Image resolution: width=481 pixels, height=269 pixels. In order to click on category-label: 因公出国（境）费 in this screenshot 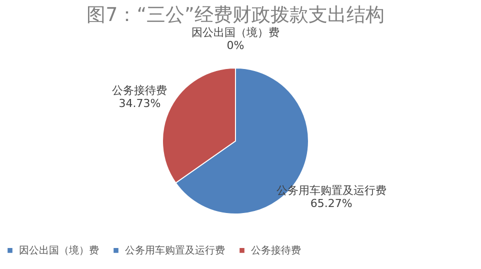, I will do `click(236, 32)`.